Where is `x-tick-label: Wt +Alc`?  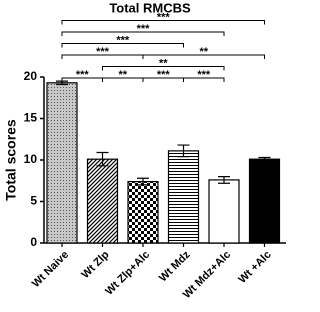
x-tick-label: Wt +Alc is located at coordinates (254, 267).